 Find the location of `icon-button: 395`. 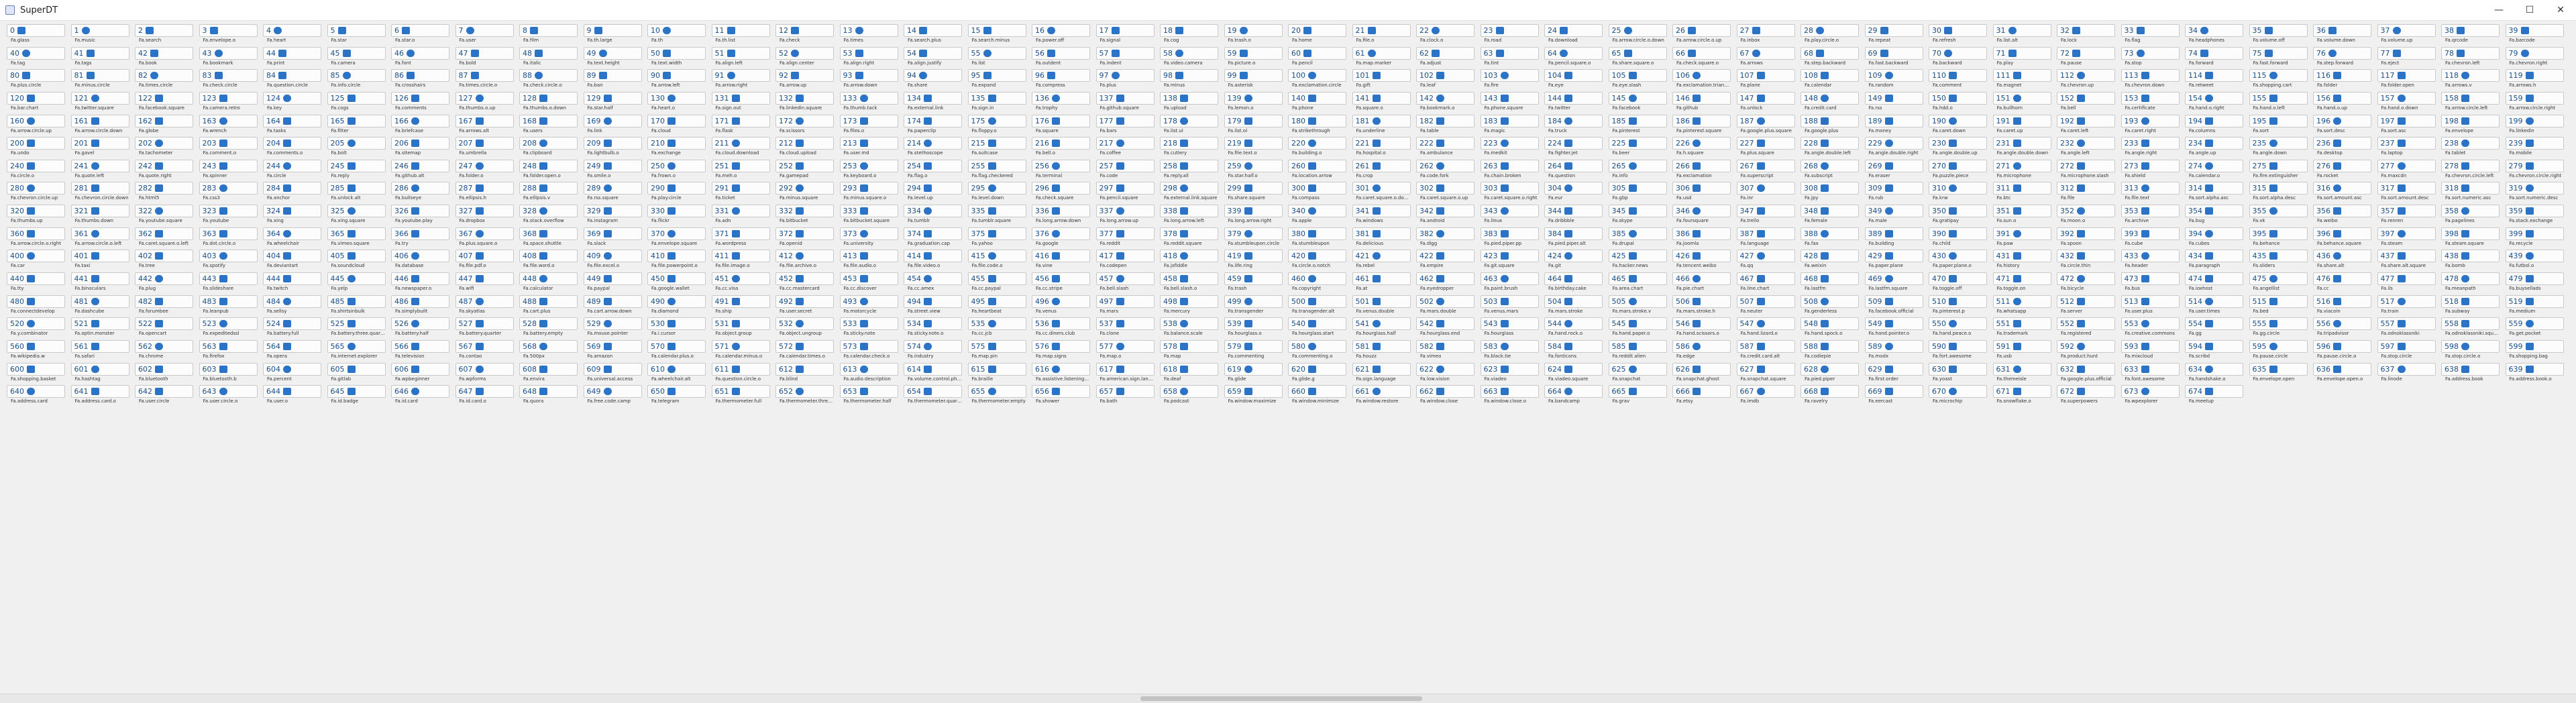

icon-button: 395 is located at coordinates (2278, 233).